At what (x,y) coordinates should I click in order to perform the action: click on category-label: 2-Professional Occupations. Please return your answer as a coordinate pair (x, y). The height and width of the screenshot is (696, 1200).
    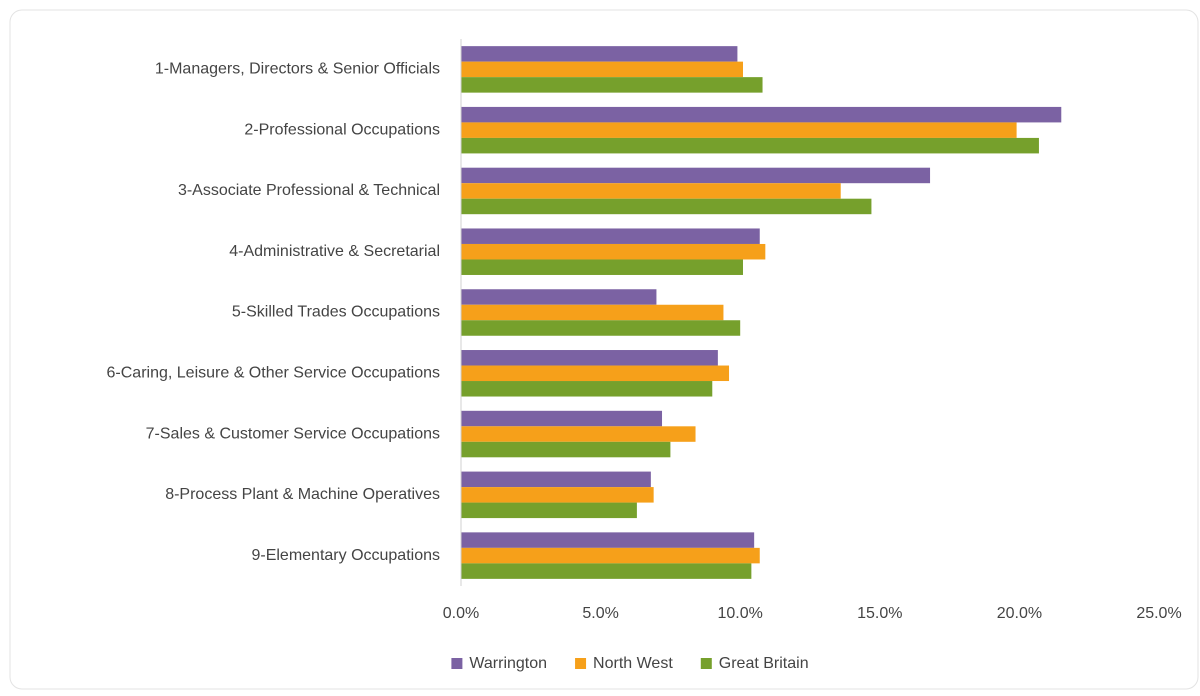
    Looking at the image, I should click on (342, 129).